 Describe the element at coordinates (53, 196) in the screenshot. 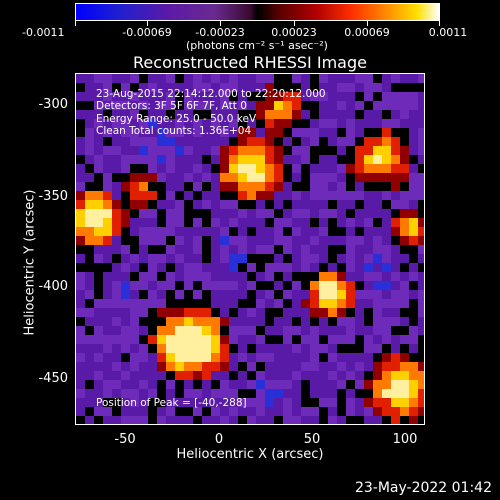

I see `y-tick-label: -350` at that location.